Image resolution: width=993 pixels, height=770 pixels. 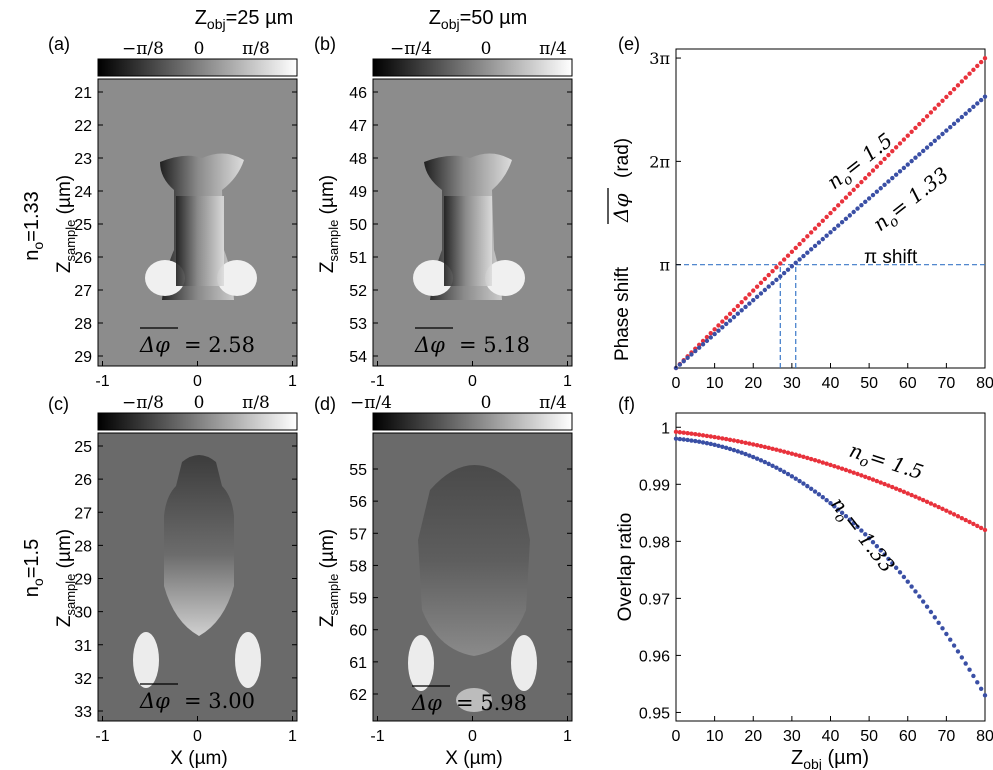 I want to click on map-a-ytick-label: 28, so click(x=83, y=324).